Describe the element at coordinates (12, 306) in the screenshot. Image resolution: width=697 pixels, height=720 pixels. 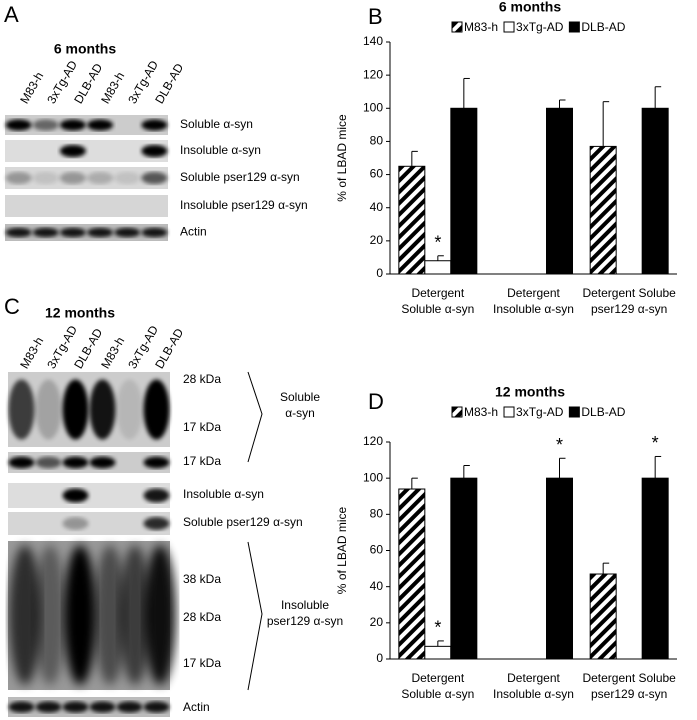
I see `panel-letter: C` at that location.